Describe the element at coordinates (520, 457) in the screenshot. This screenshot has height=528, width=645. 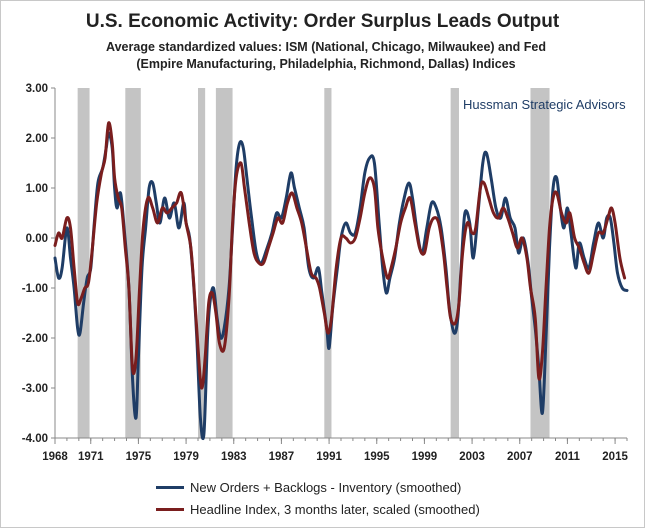
I see `x-tick-label-10: 2007` at that location.